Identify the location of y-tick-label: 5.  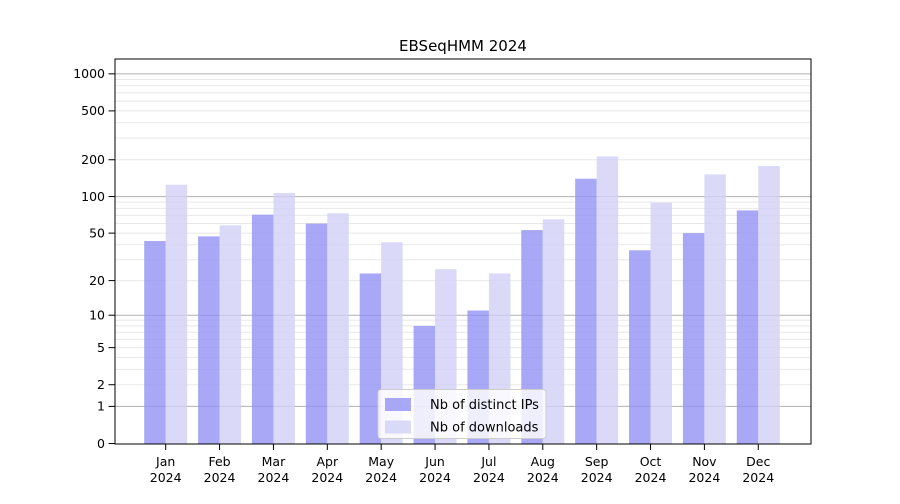
(101, 347).